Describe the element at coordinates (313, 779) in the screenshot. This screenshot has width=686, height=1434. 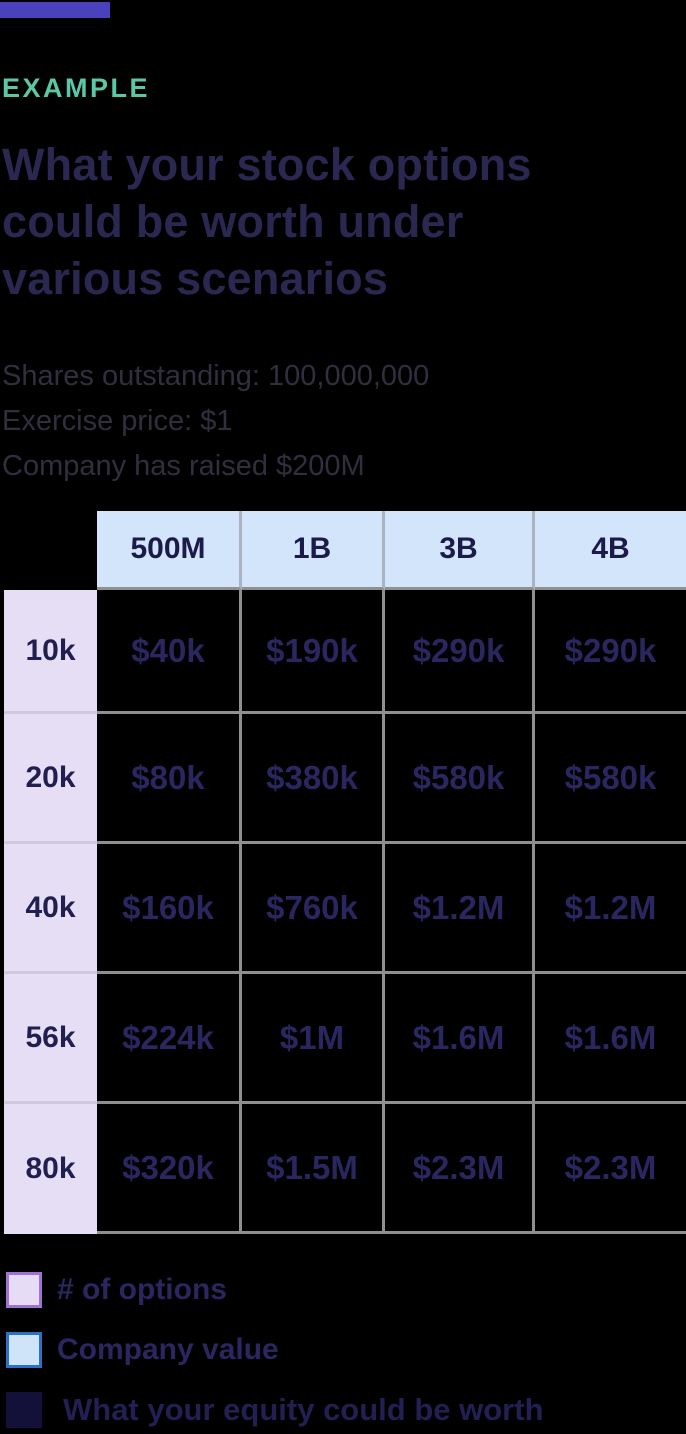
I see `table-cell: $380k` at that location.